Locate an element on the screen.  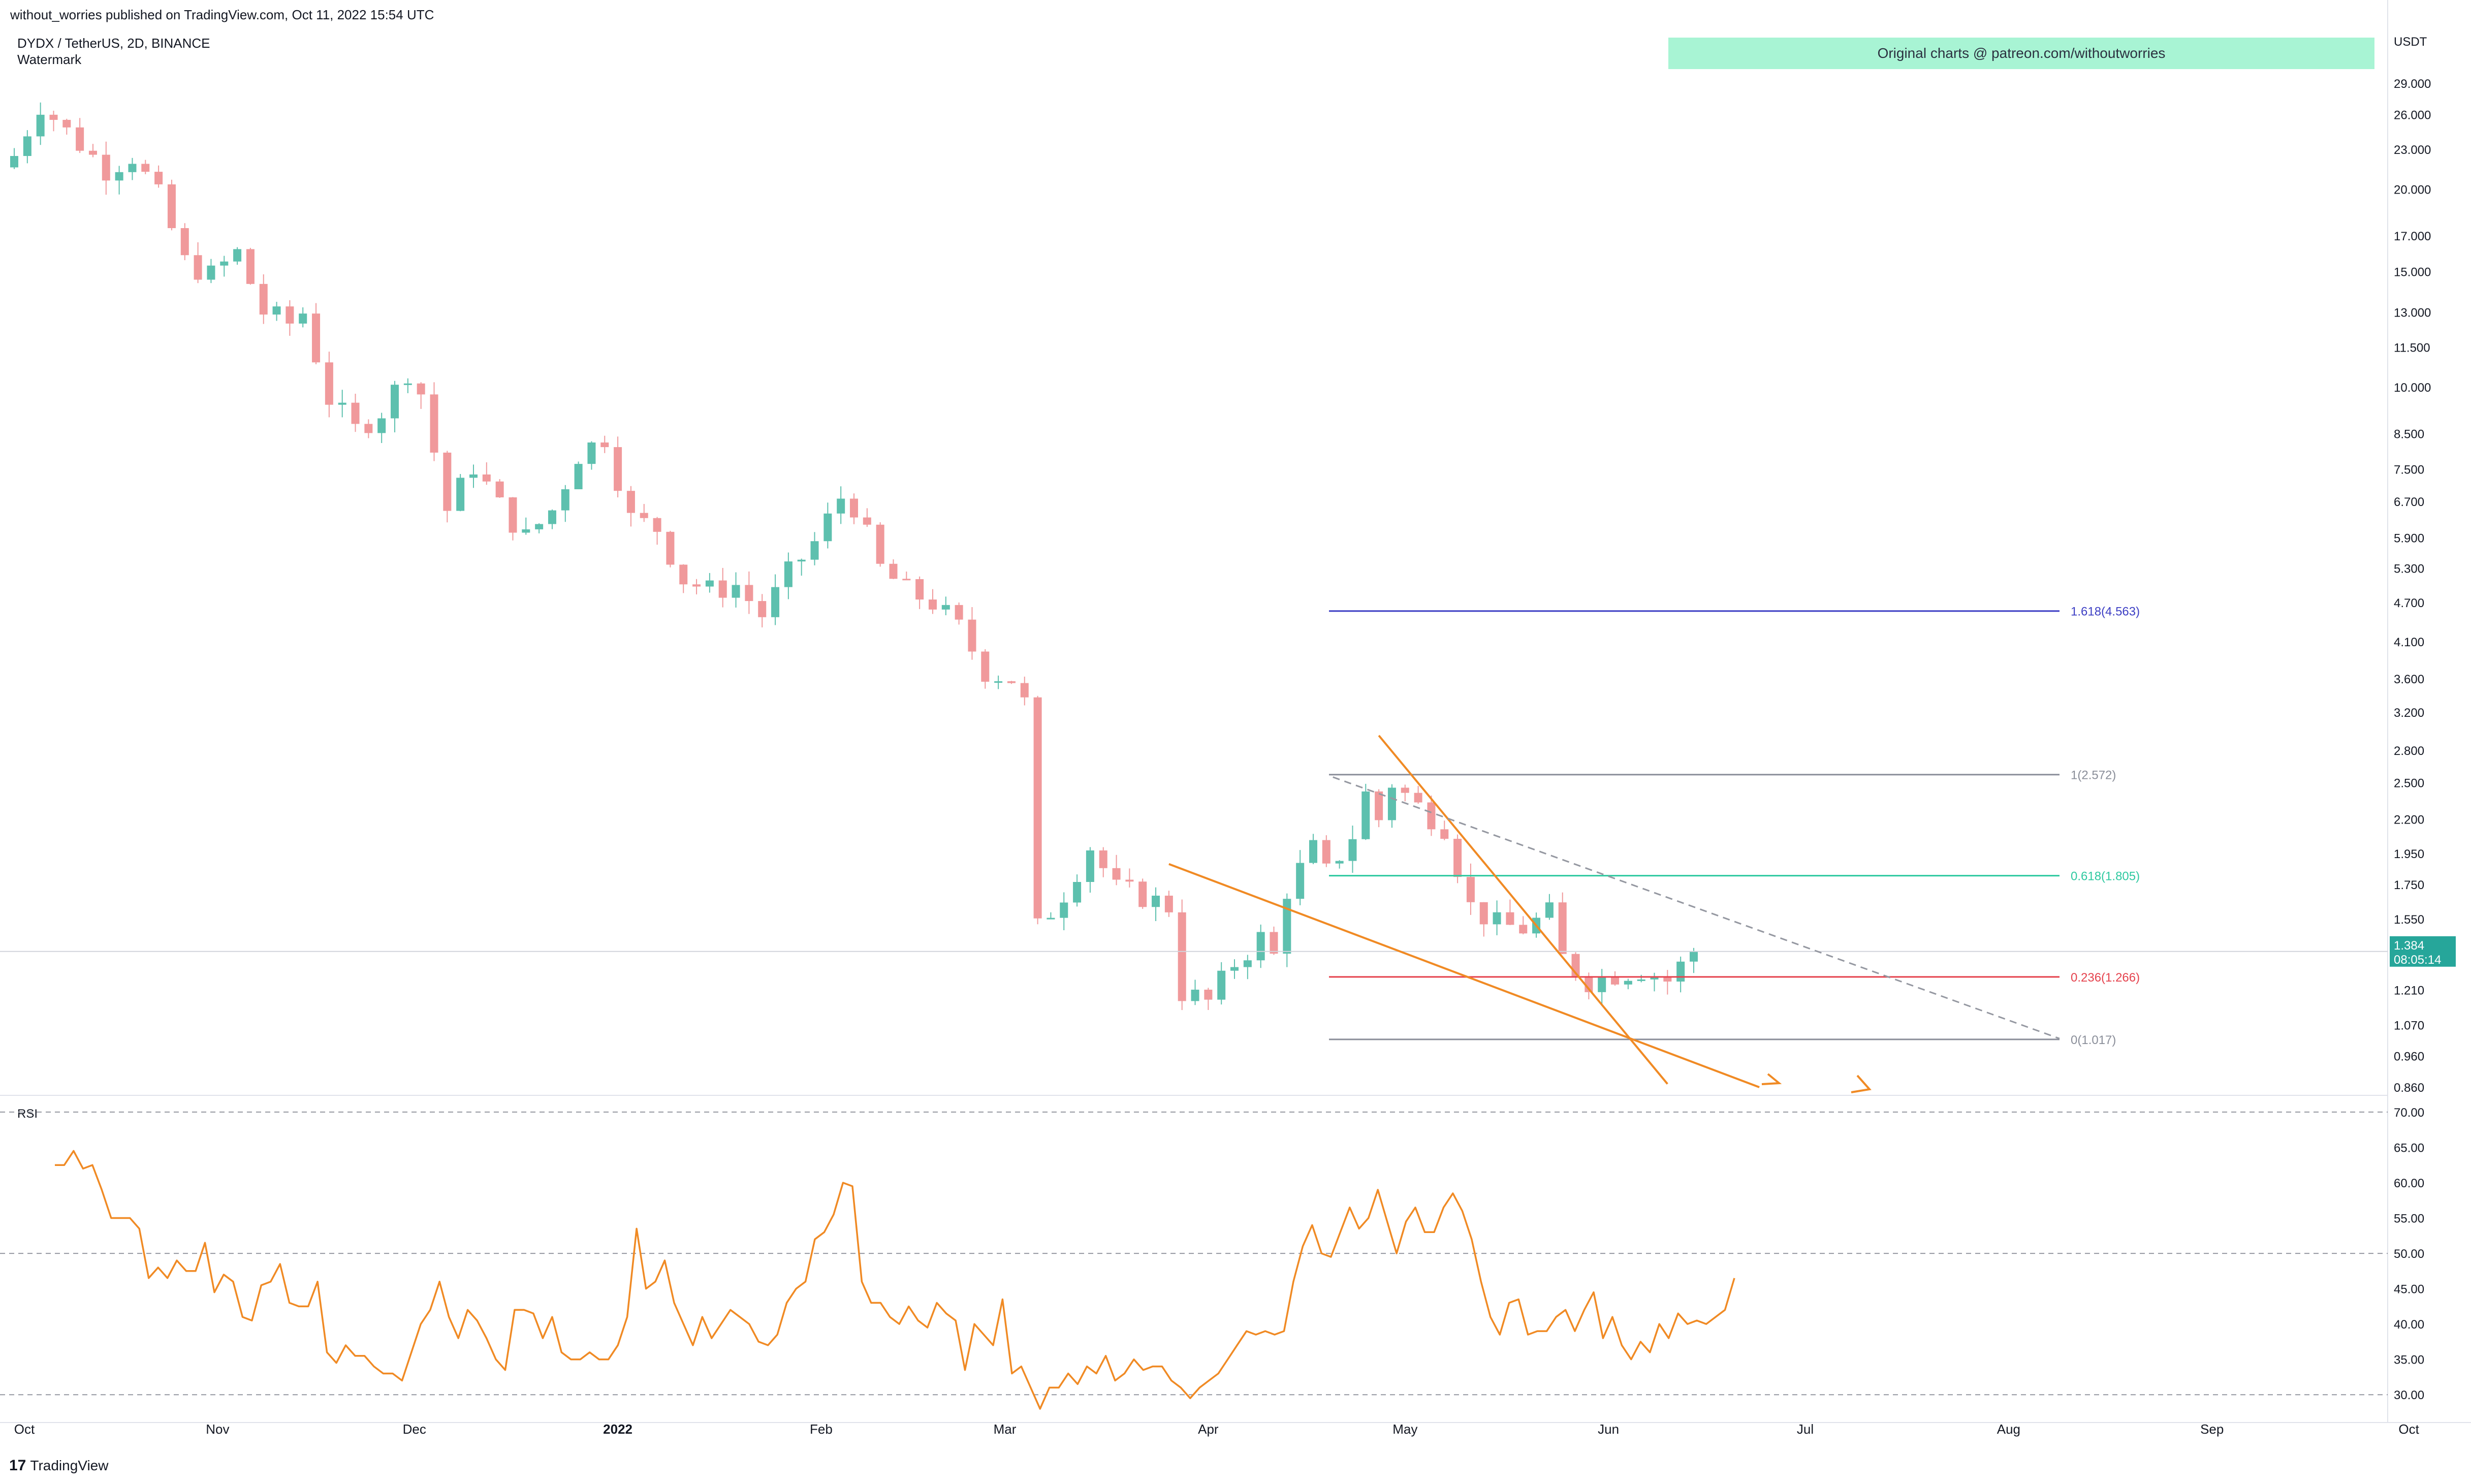
time-axis-label: Jun is located at coordinates (1608, 1429).